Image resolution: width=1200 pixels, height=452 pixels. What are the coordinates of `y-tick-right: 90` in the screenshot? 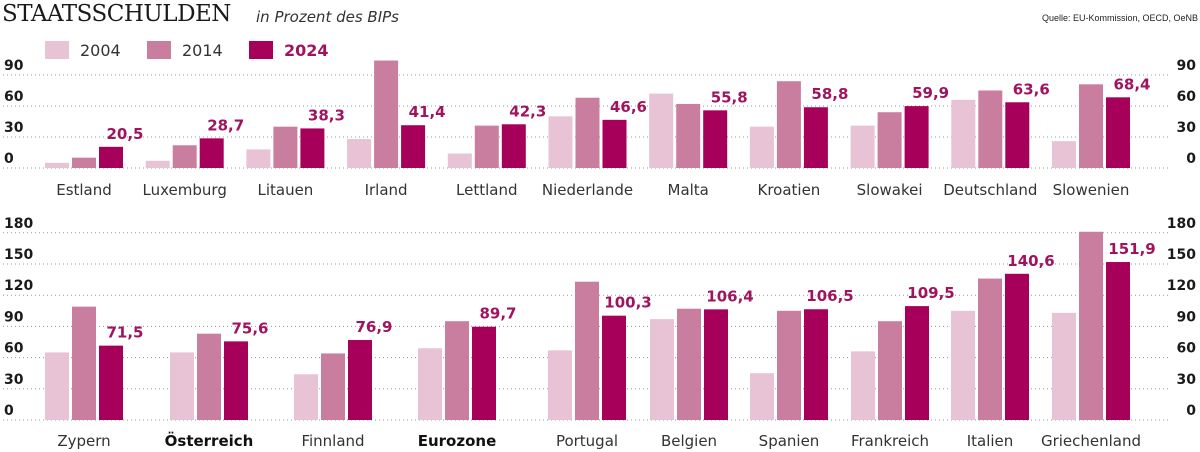 It's located at (1187, 66).